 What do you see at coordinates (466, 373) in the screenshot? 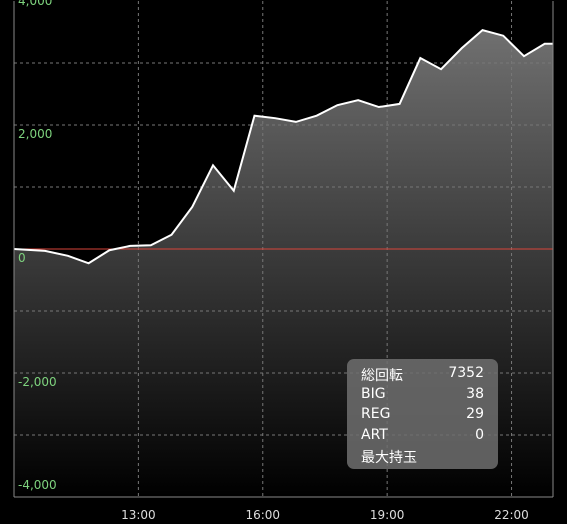
I see `info-value: 7352` at bounding box center [466, 373].